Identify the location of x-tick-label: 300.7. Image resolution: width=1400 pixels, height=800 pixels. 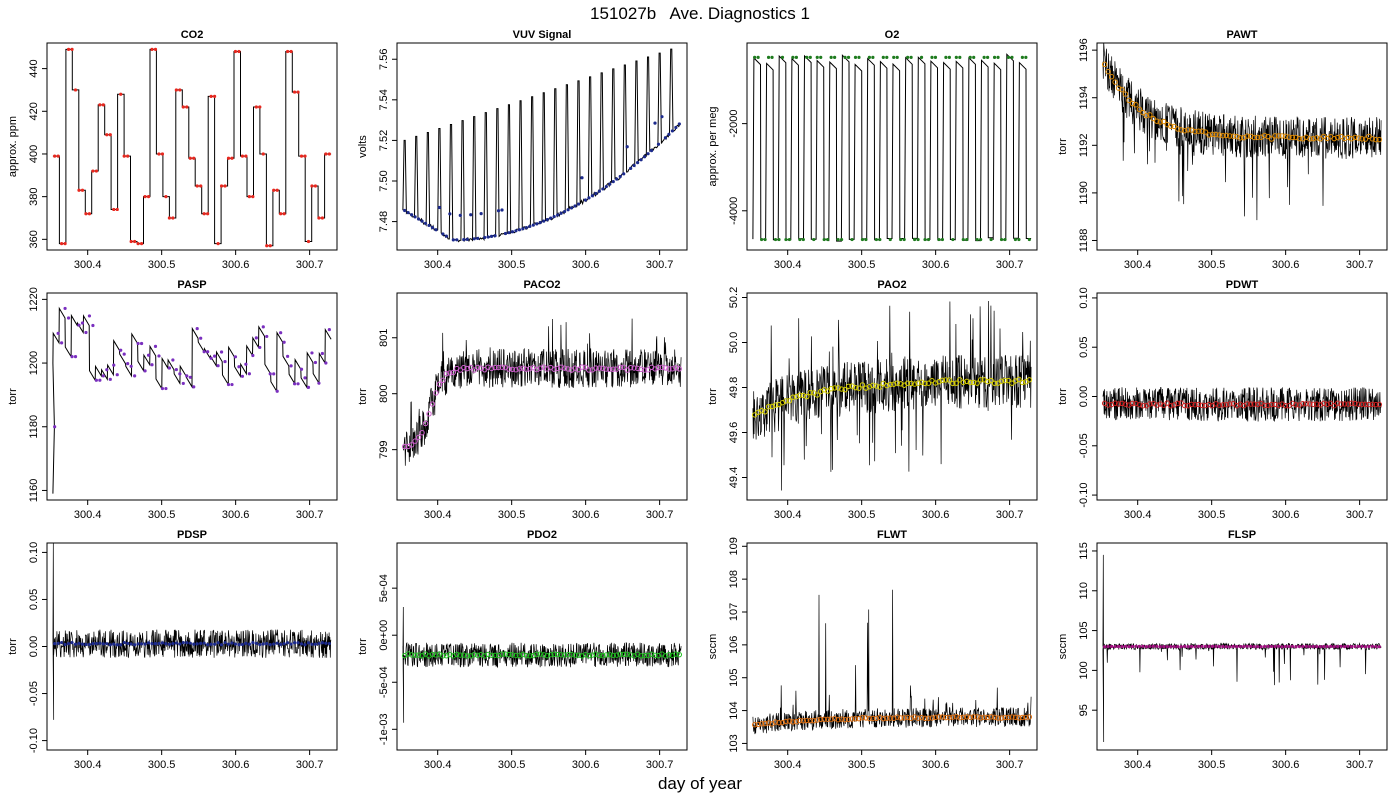
(310, 265).